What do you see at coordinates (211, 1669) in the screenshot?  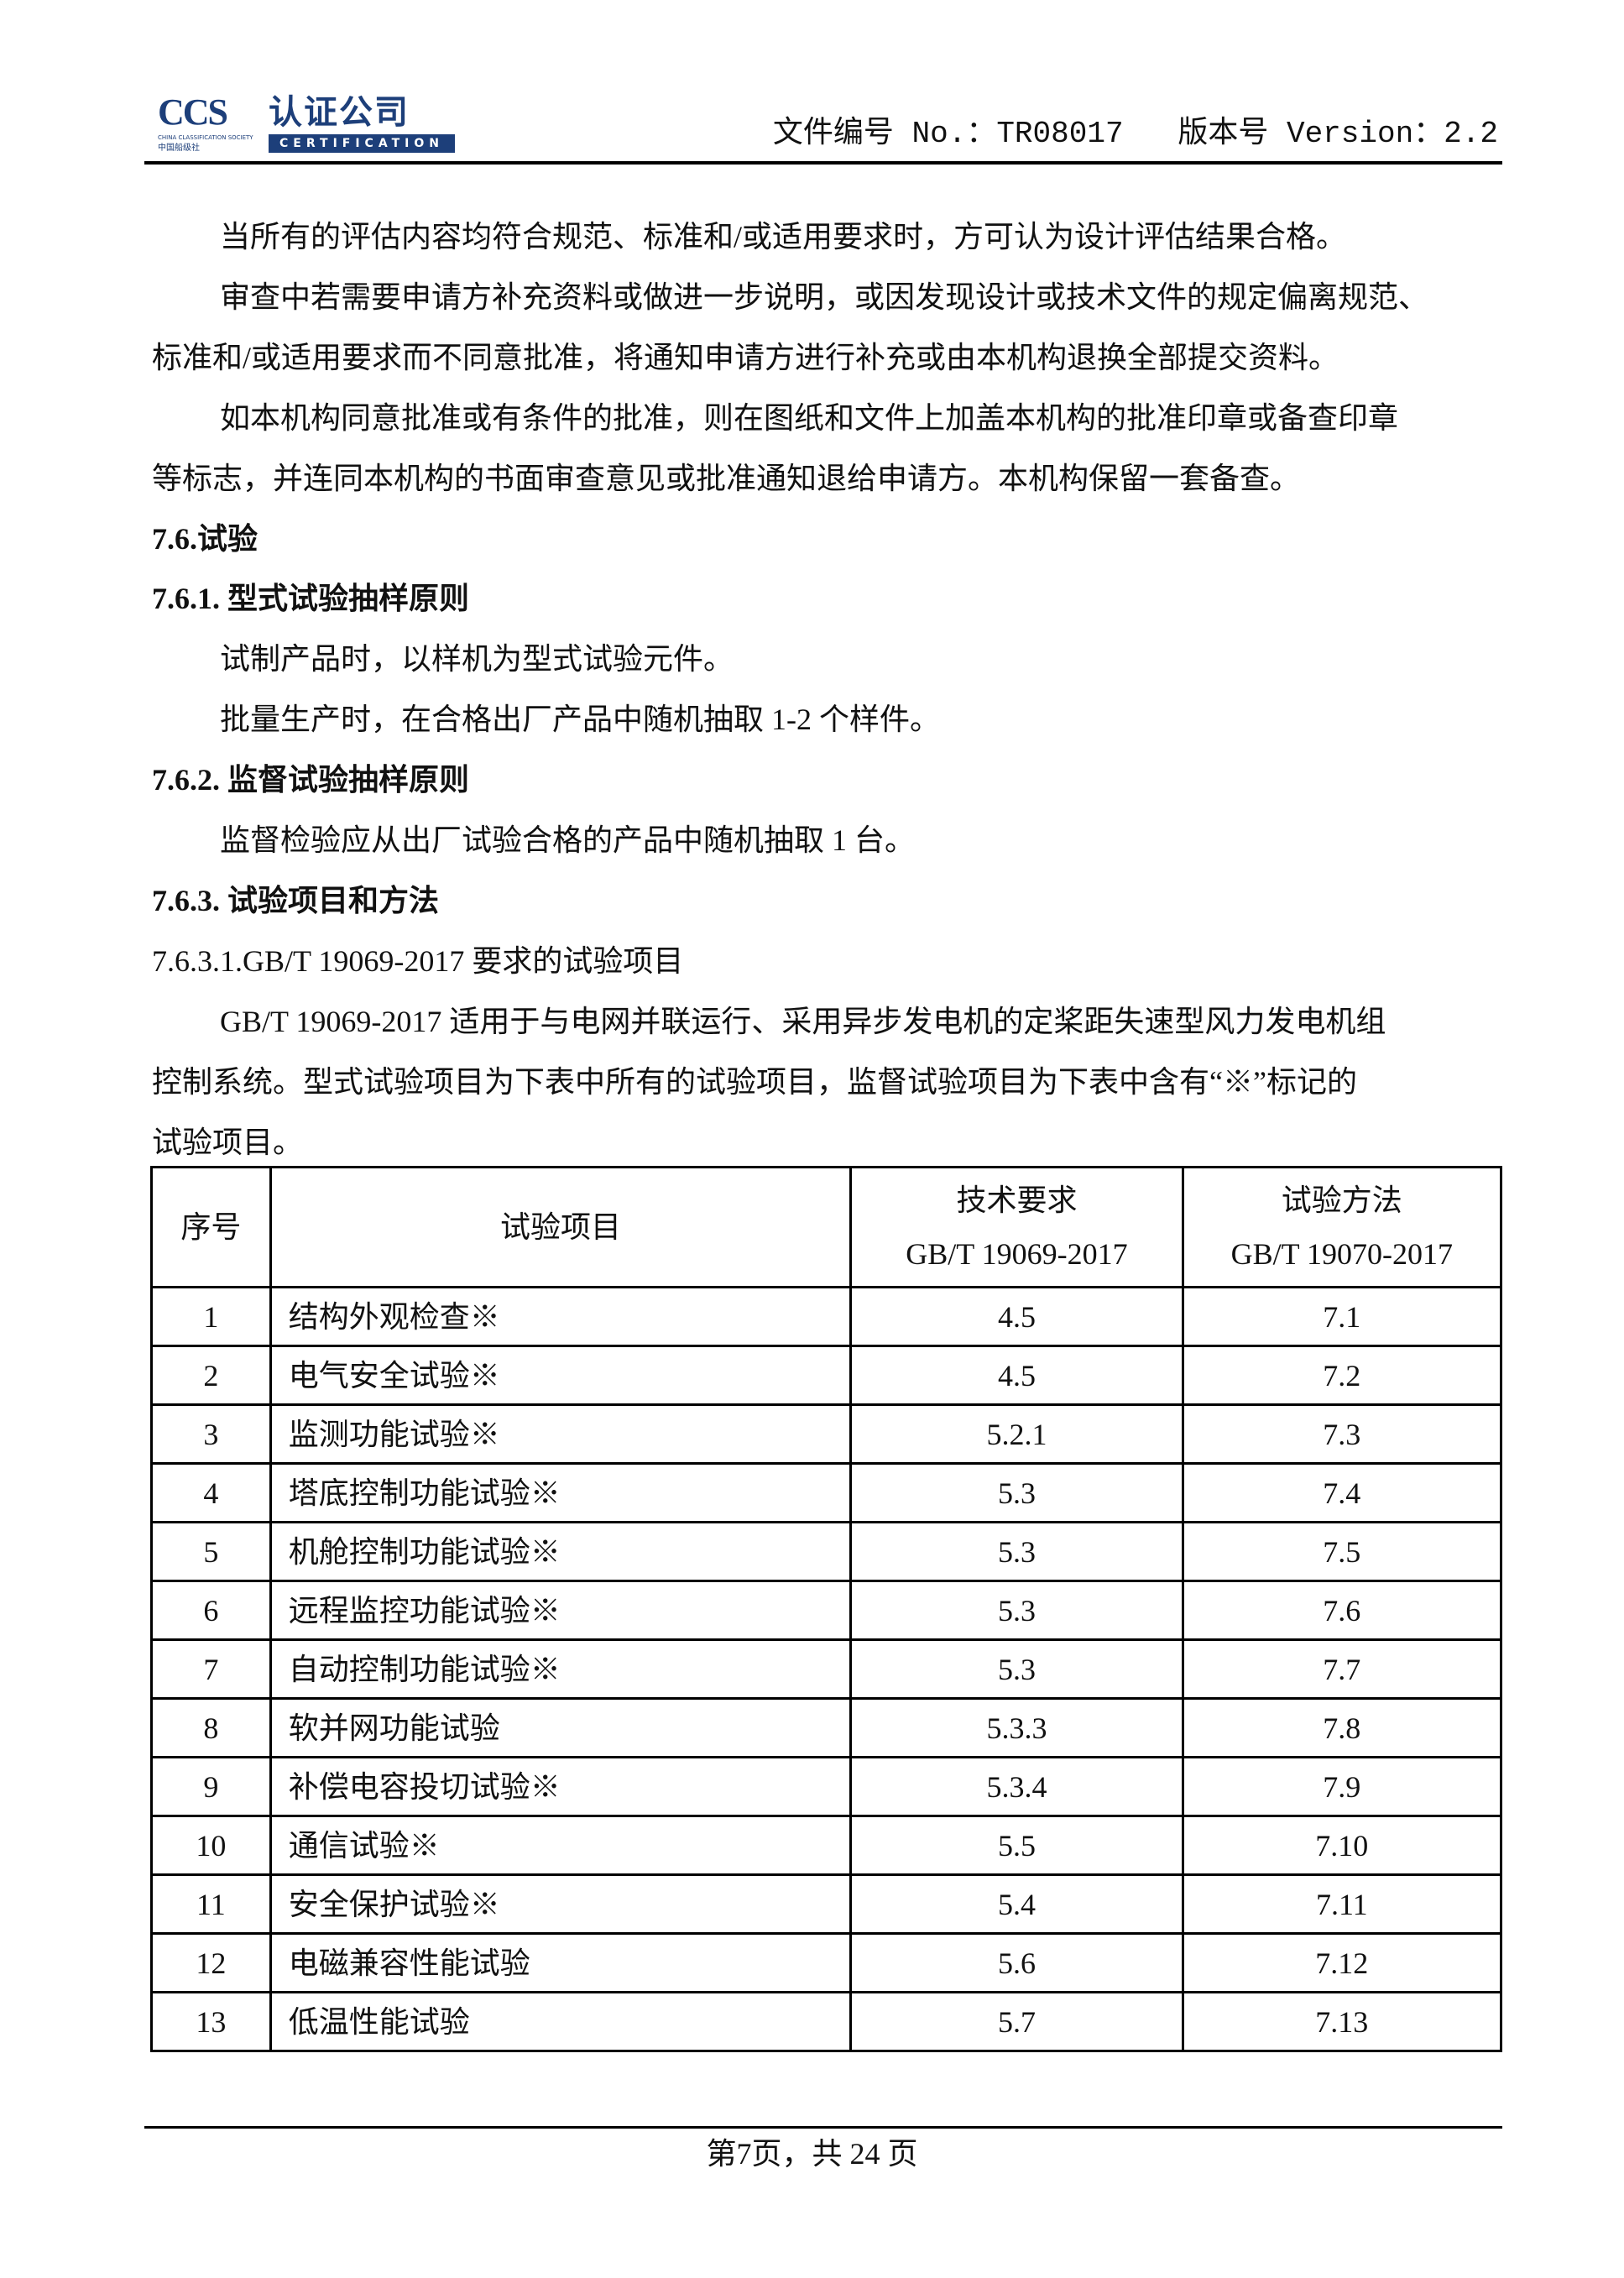 I see `cell-no: 7` at bounding box center [211, 1669].